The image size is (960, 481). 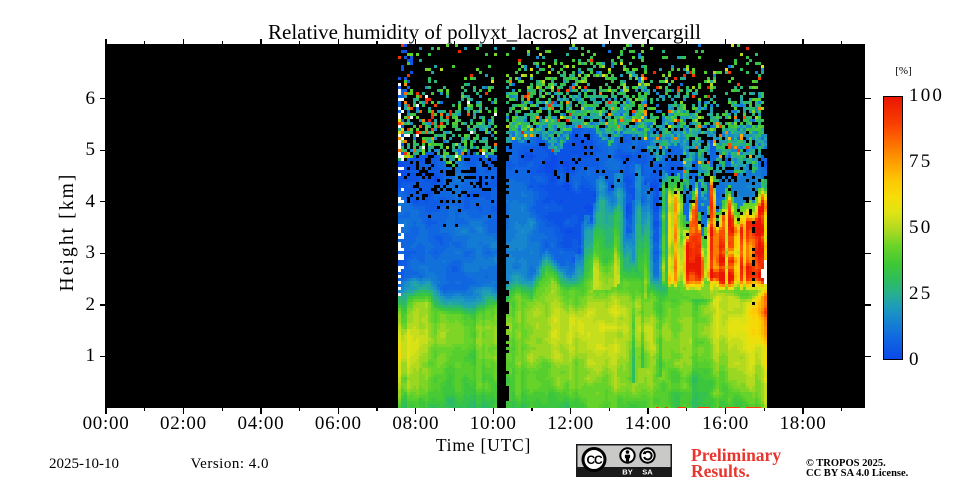 I want to click on svg-text: SA, so click(x=647, y=472).